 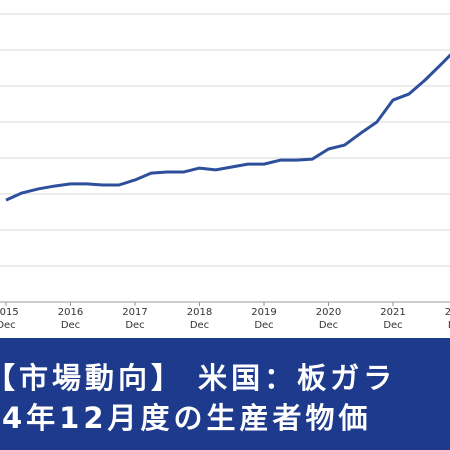 What do you see at coordinates (70, 312) in the screenshot?
I see `x-tick-label: 2016` at bounding box center [70, 312].